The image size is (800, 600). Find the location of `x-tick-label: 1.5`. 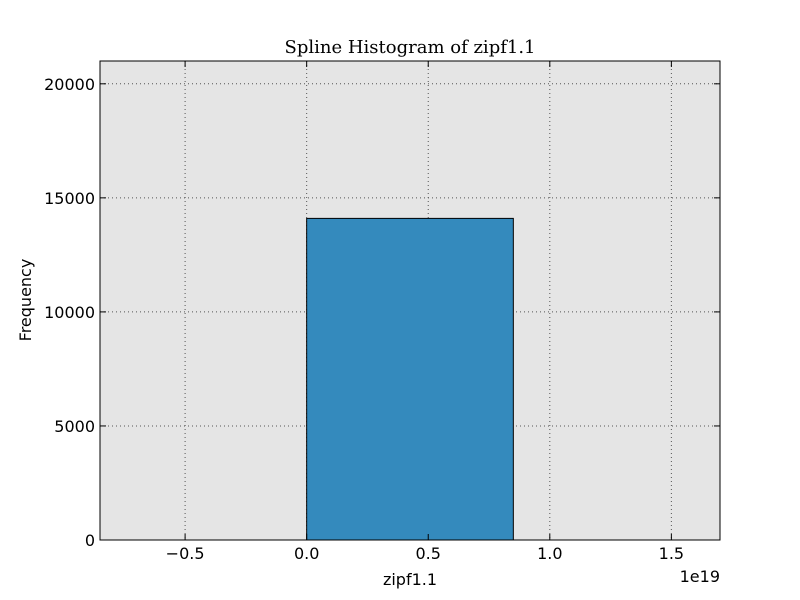

x-tick-label: 1.5 is located at coordinates (671, 553).